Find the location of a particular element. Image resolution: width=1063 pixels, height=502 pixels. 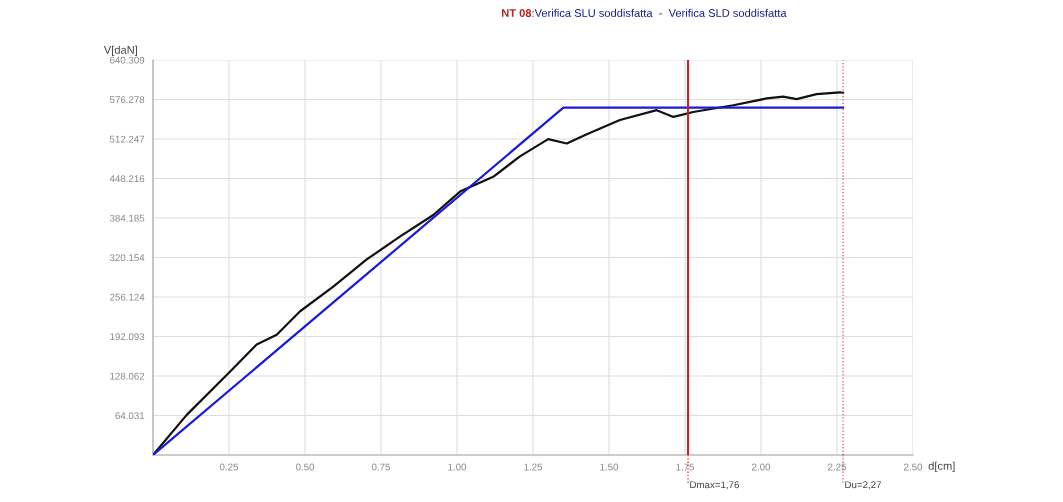

y-tick-label: 576.278 is located at coordinates (127, 100).